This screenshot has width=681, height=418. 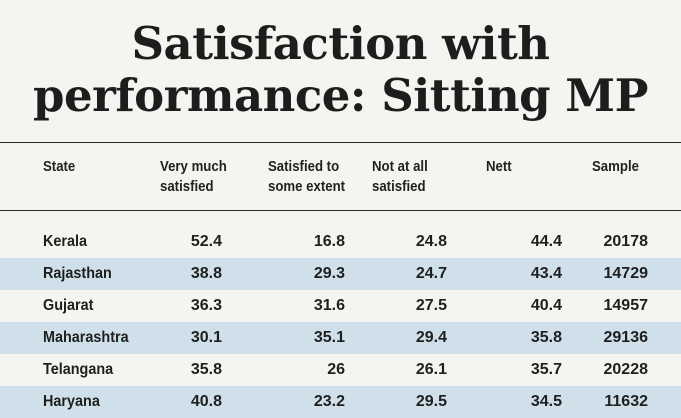 What do you see at coordinates (626, 337) in the screenshot?
I see `cell-sample: 29136` at bounding box center [626, 337].